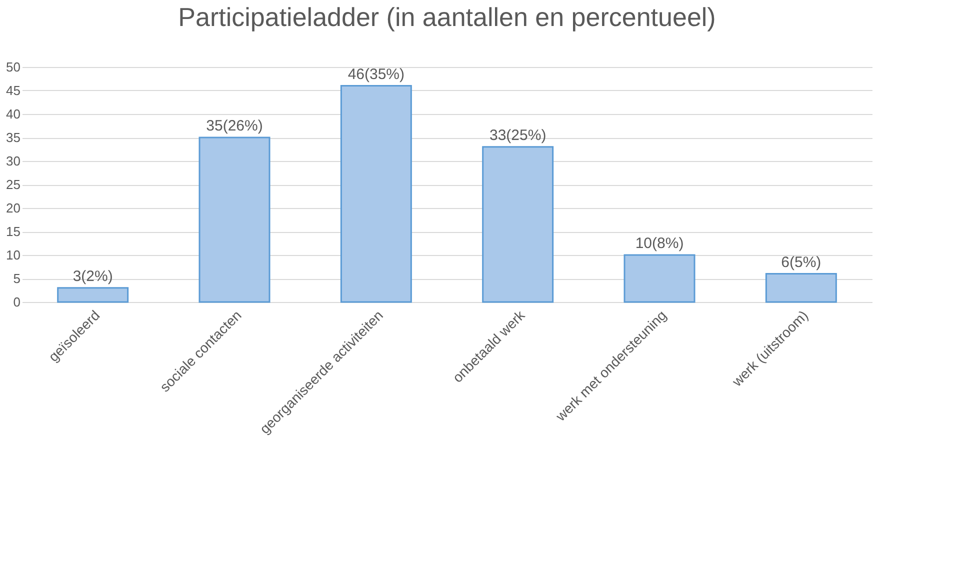 This screenshot has width=957, height=586. Describe the element at coordinates (13, 184) in the screenshot. I see `y-tick-label: 25` at that location.